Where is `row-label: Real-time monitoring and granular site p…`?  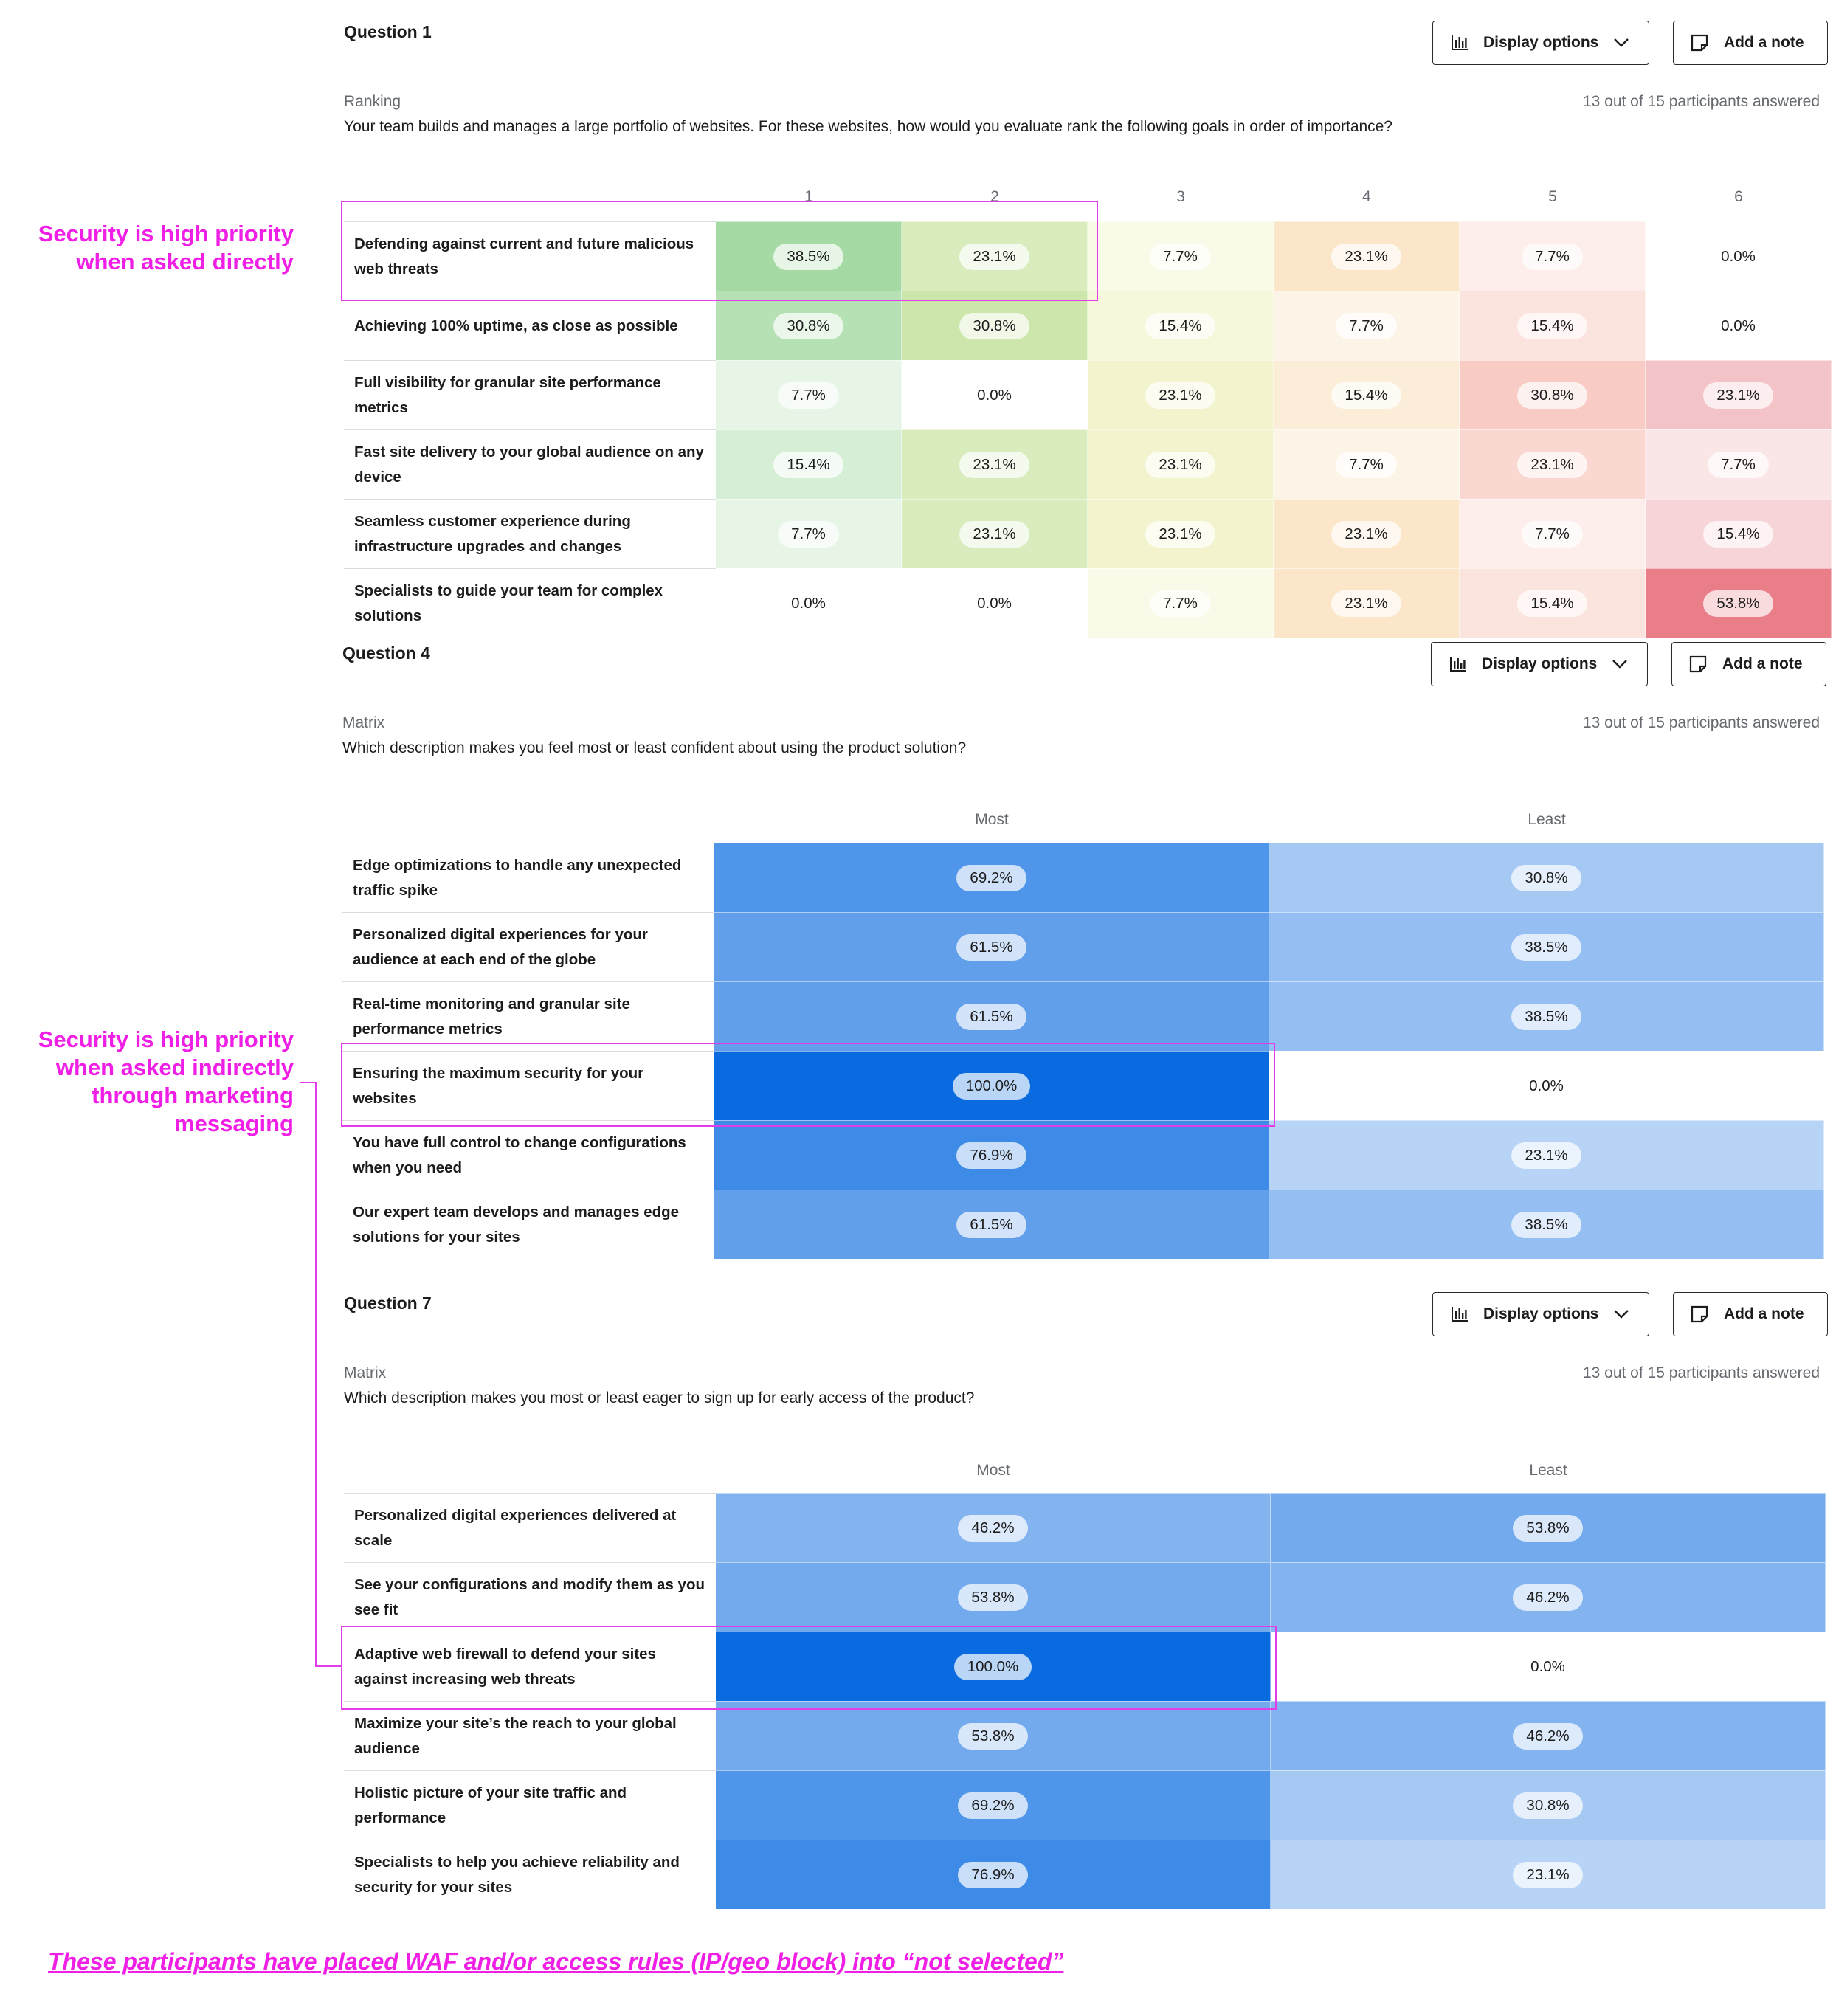 row-label: Real-time monitoring and granular site p… is located at coordinates (528, 1016).